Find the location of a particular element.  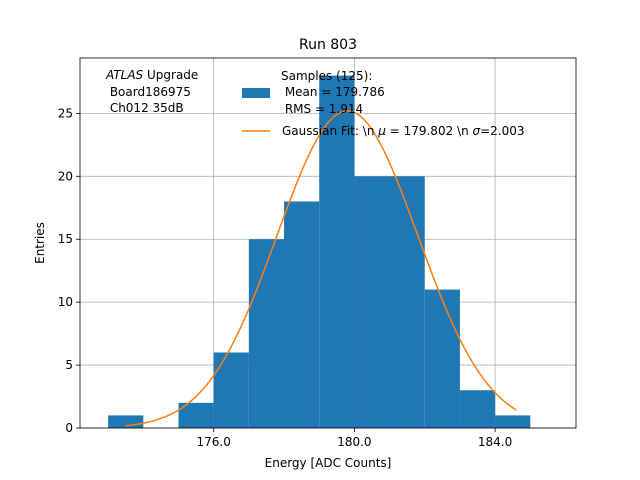

legend-fit-sigma-value: =2.003 is located at coordinates (502, 131).